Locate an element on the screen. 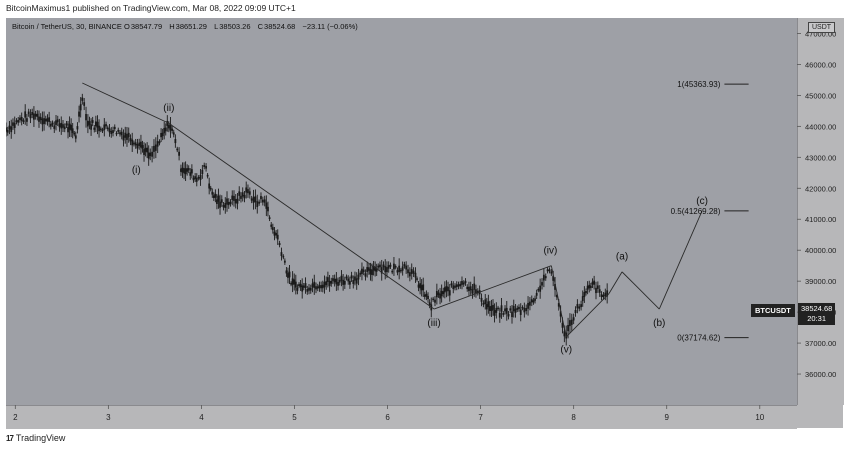  x-tick-label: 6 is located at coordinates (387, 417).